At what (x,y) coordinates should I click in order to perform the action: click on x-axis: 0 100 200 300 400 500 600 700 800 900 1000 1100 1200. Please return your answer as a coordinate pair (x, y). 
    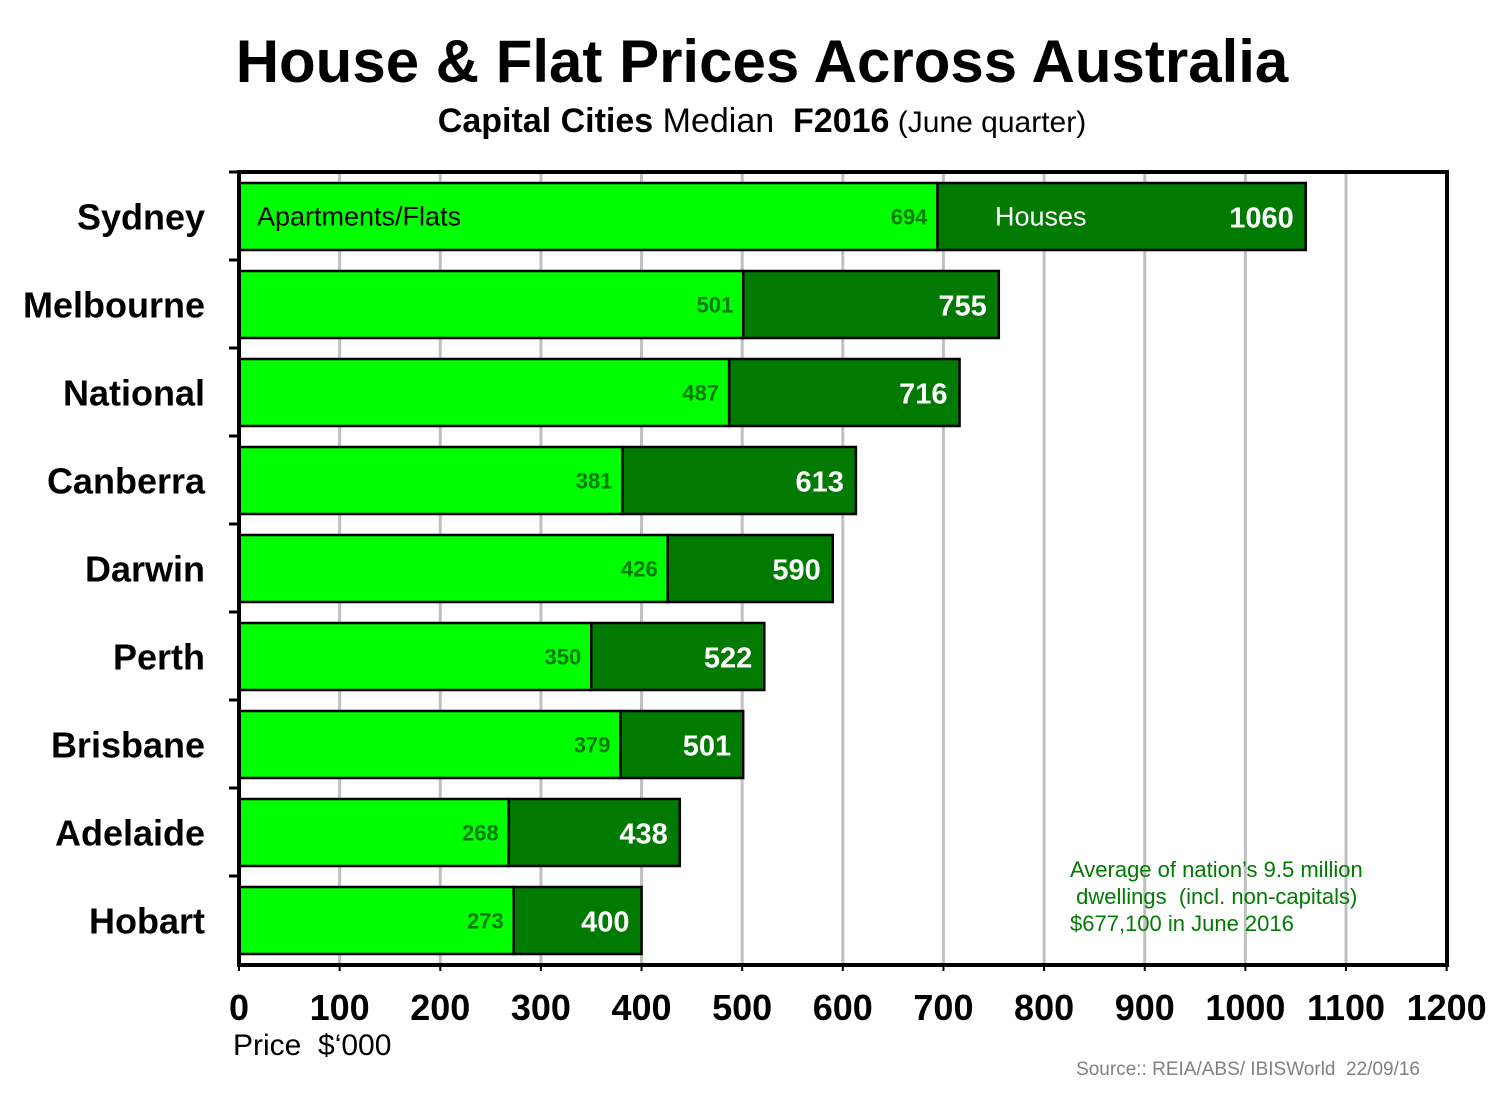
    Looking at the image, I should click on (858, 996).